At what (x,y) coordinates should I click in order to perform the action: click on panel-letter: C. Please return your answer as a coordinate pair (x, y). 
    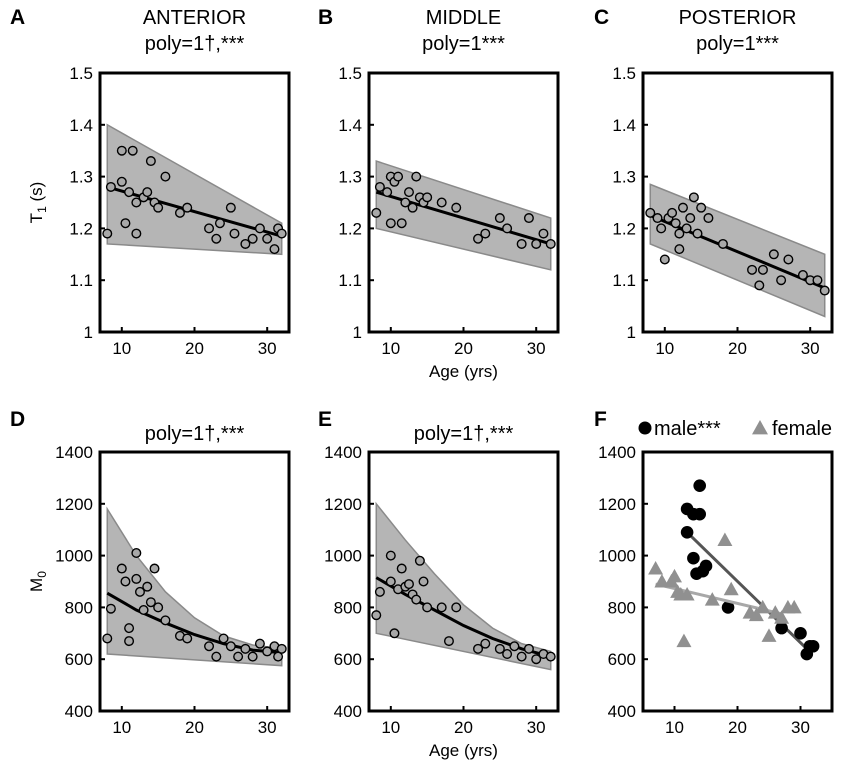
    Looking at the image, I should click on (601, 17).